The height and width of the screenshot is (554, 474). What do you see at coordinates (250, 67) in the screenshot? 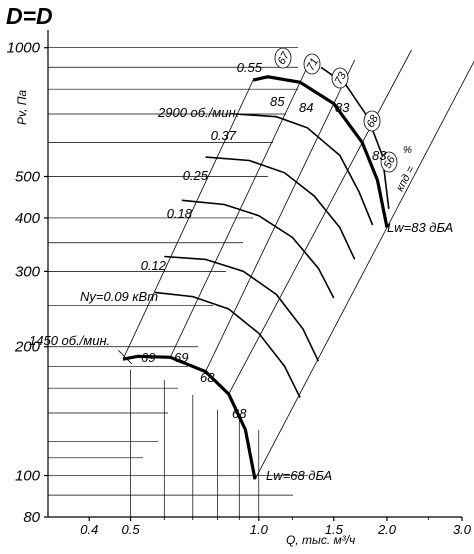
I see `power-curve-label: 0.55` at bounding box center [250, 67].